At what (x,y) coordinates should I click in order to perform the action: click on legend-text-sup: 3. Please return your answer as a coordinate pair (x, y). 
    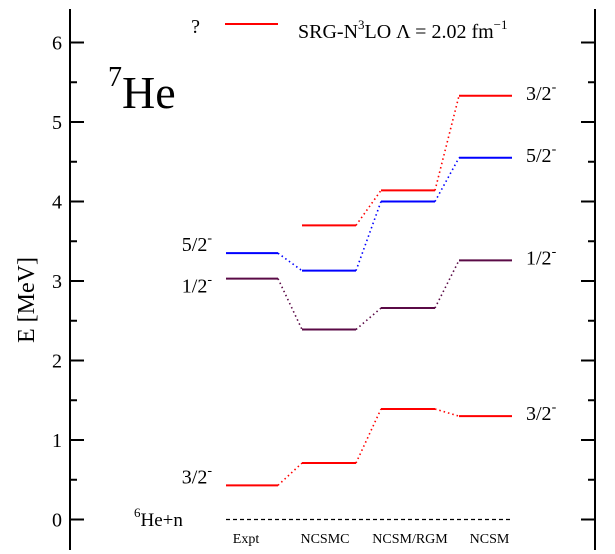
    Looking at the image, I should click on (361, 24).